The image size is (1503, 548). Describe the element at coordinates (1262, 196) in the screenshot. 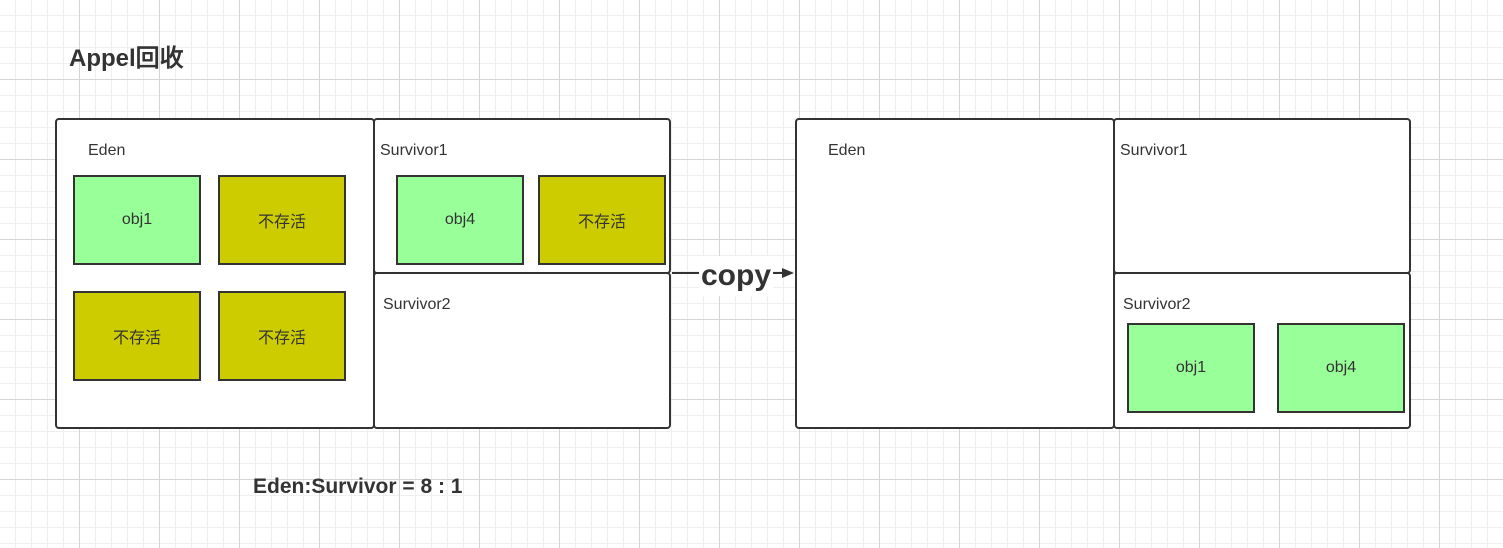

I see `right-survivor1-region` at that location.